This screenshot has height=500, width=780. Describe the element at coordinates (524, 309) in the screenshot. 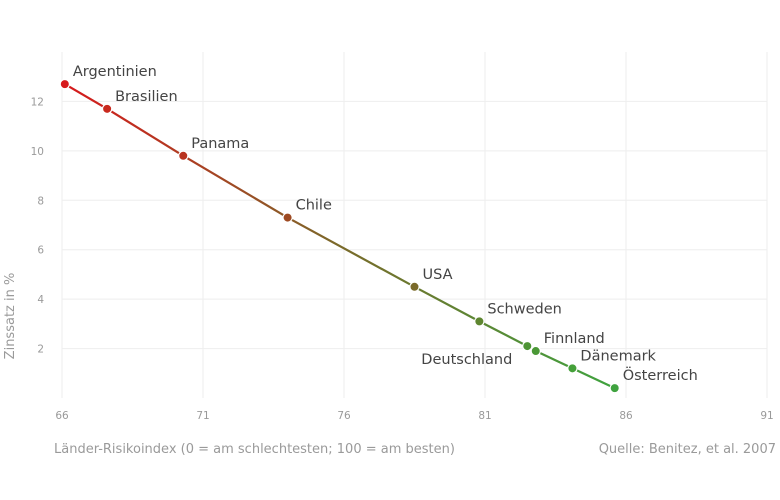

I see `point-label: Schweden` at that location.